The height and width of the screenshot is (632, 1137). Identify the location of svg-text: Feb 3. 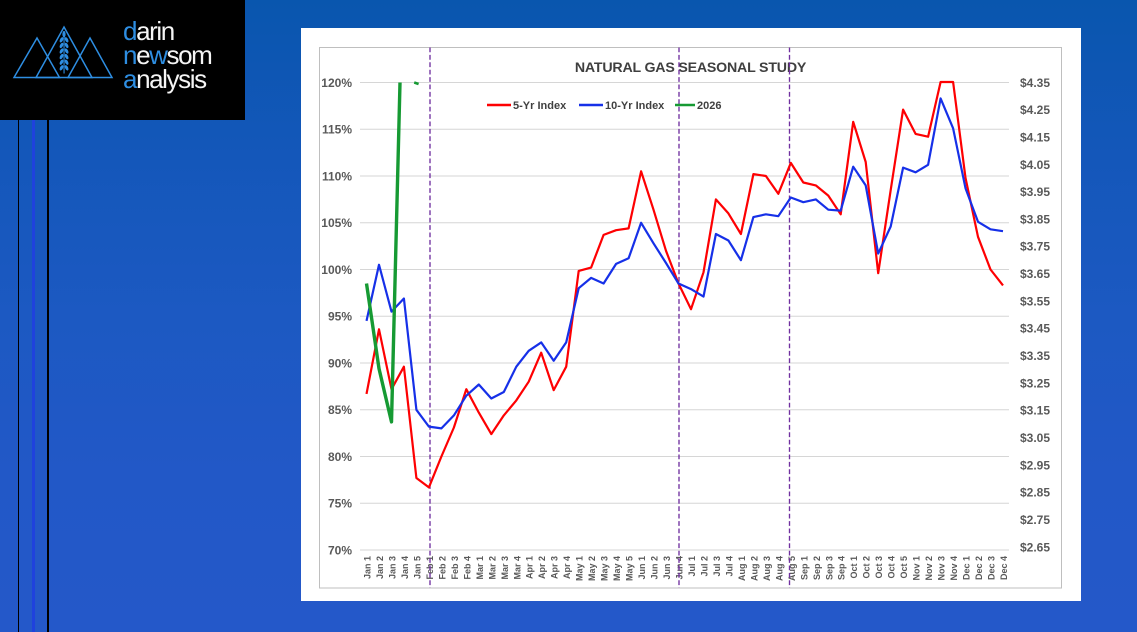
(455, 568).